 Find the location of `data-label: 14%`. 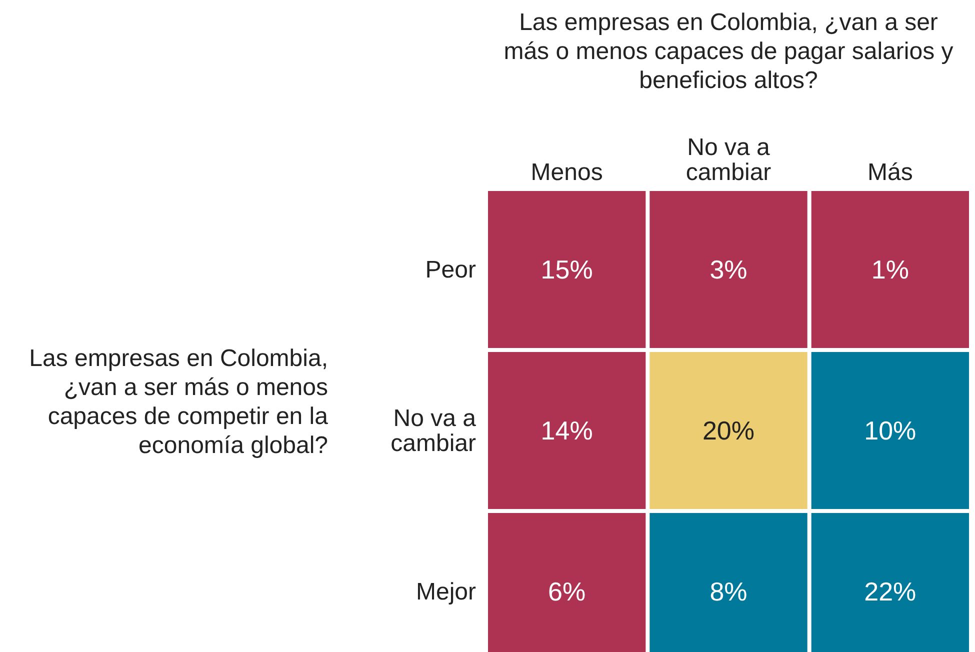

data-label: 14% is located at coordinates (566, 431).